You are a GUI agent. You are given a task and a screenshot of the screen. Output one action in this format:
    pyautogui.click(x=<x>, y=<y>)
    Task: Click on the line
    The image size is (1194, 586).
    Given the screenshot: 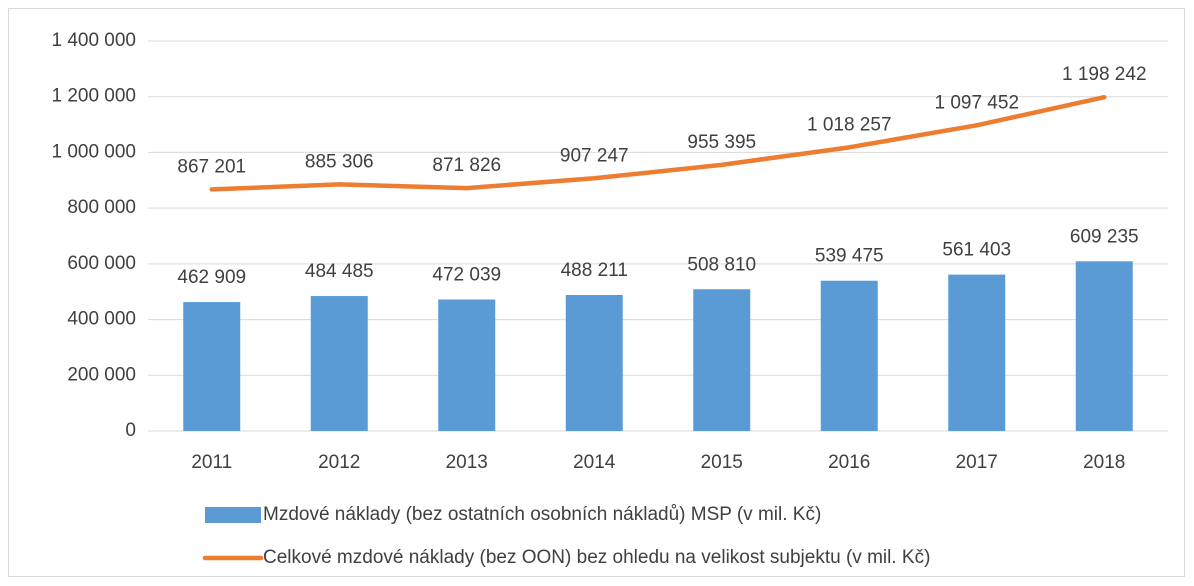 What is the action you would take?
    pyautogui.click(x=658, y=143)
    